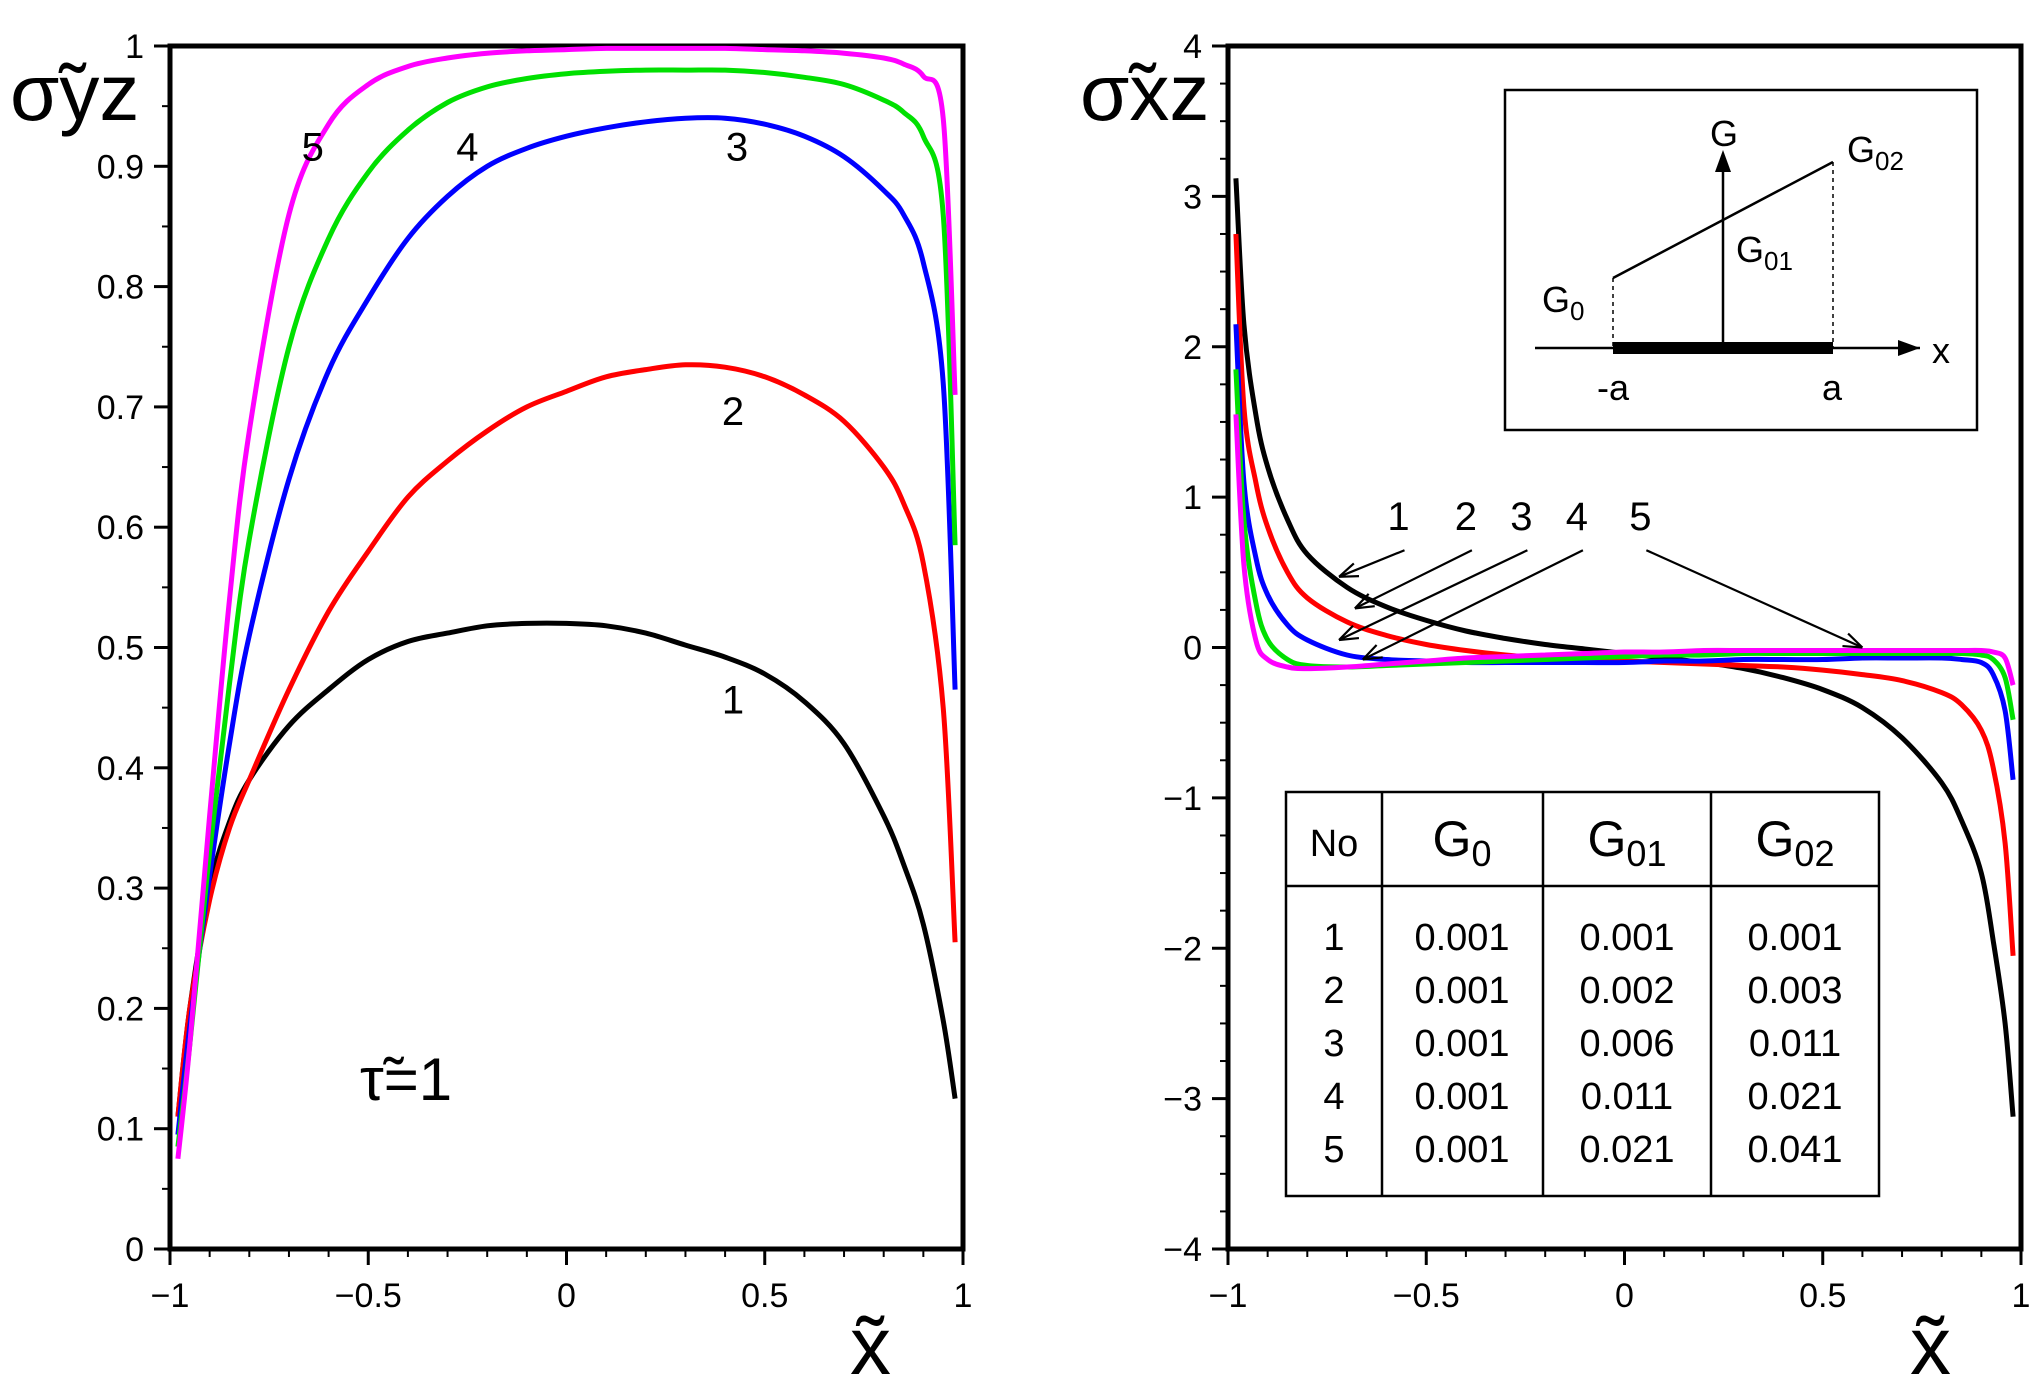 This screenshot has height=1382, width=2040. I want to click on tau-annotation: τ̃=1, so click(406, 1079).